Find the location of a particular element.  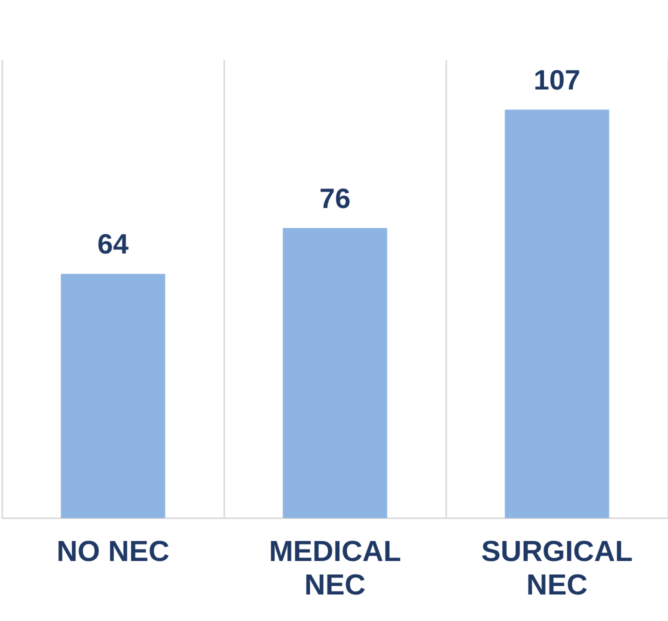

data-label: 76 is located at coordinates (335, 198).